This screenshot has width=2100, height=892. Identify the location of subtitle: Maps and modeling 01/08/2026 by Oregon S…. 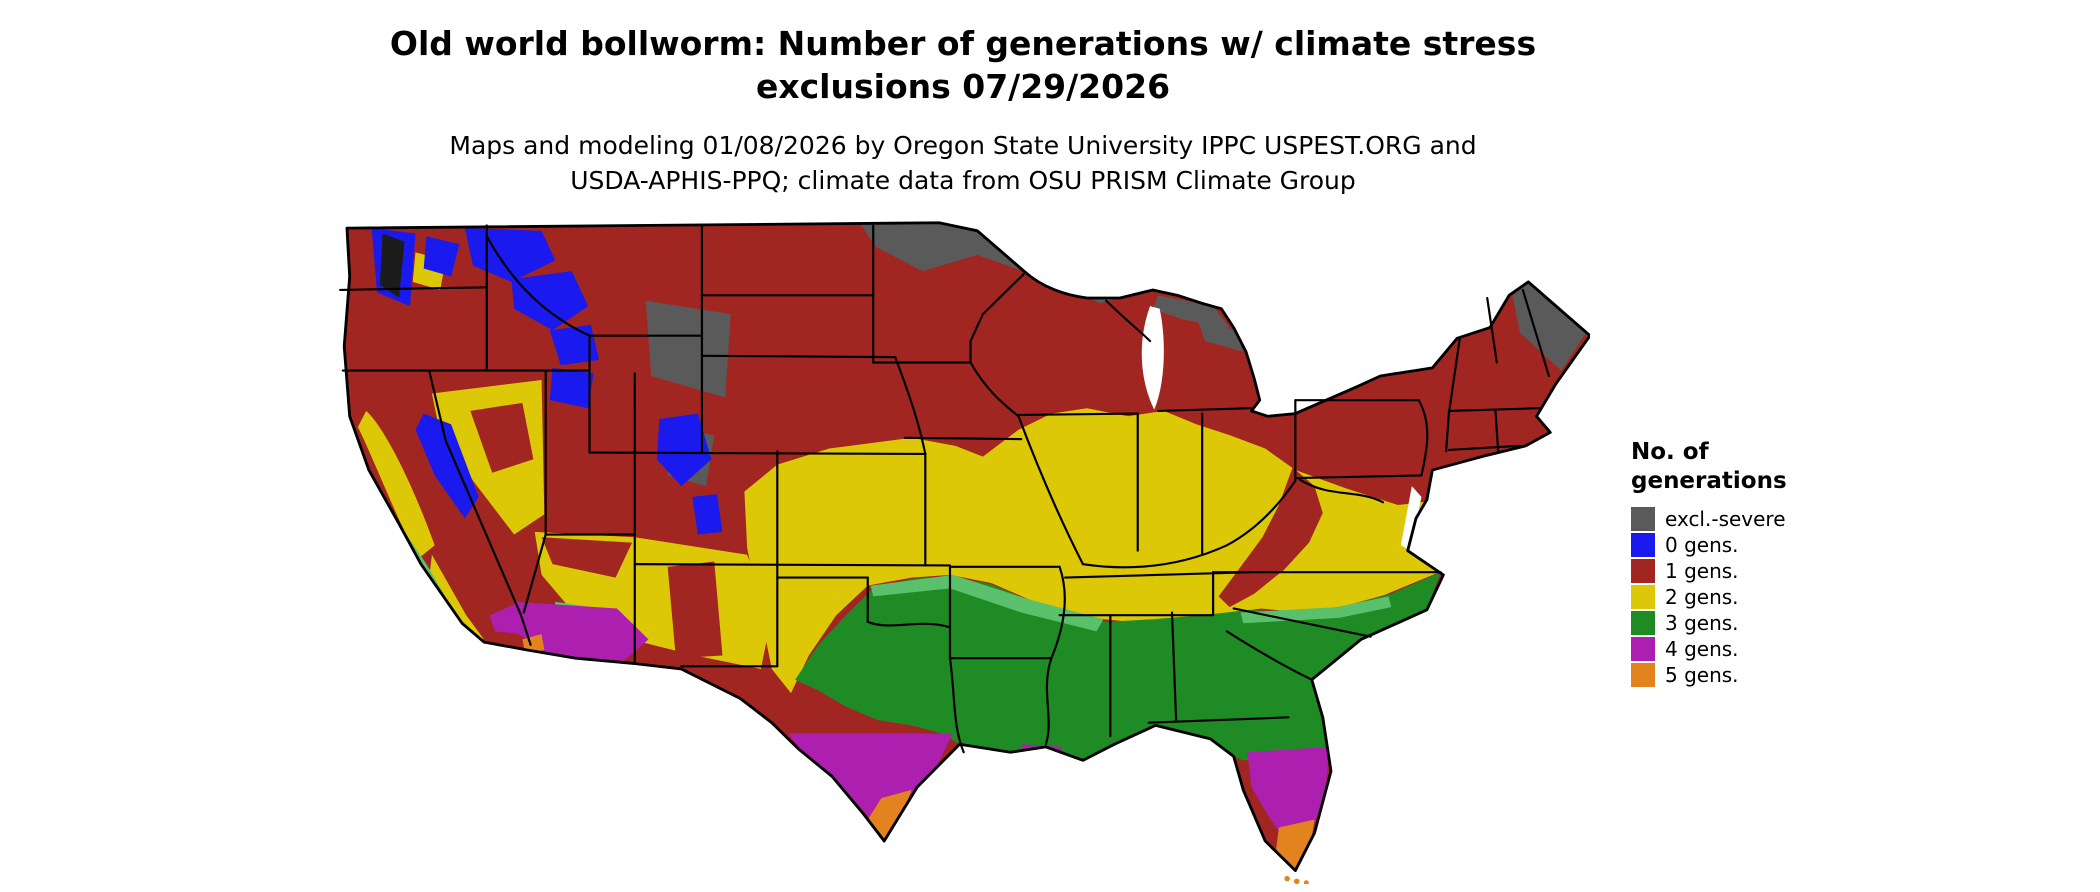
(963, 163).